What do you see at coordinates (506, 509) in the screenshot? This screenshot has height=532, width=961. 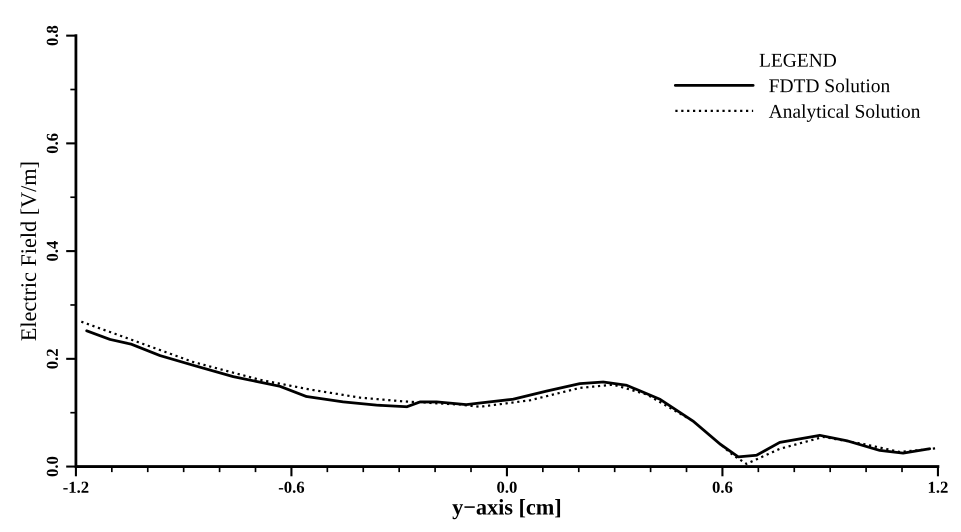 I see `x-axis-title: y−axis [cm]` at bounding box center [506, 509].